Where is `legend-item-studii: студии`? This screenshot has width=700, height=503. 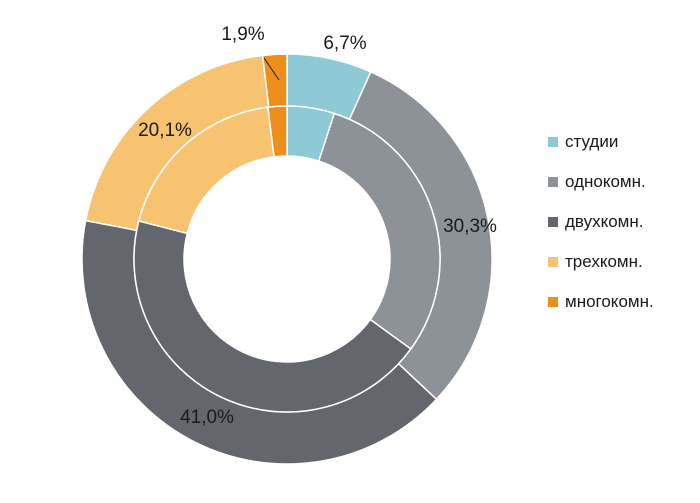 legend-item-studii: студии is located at coordinates (601, 142).